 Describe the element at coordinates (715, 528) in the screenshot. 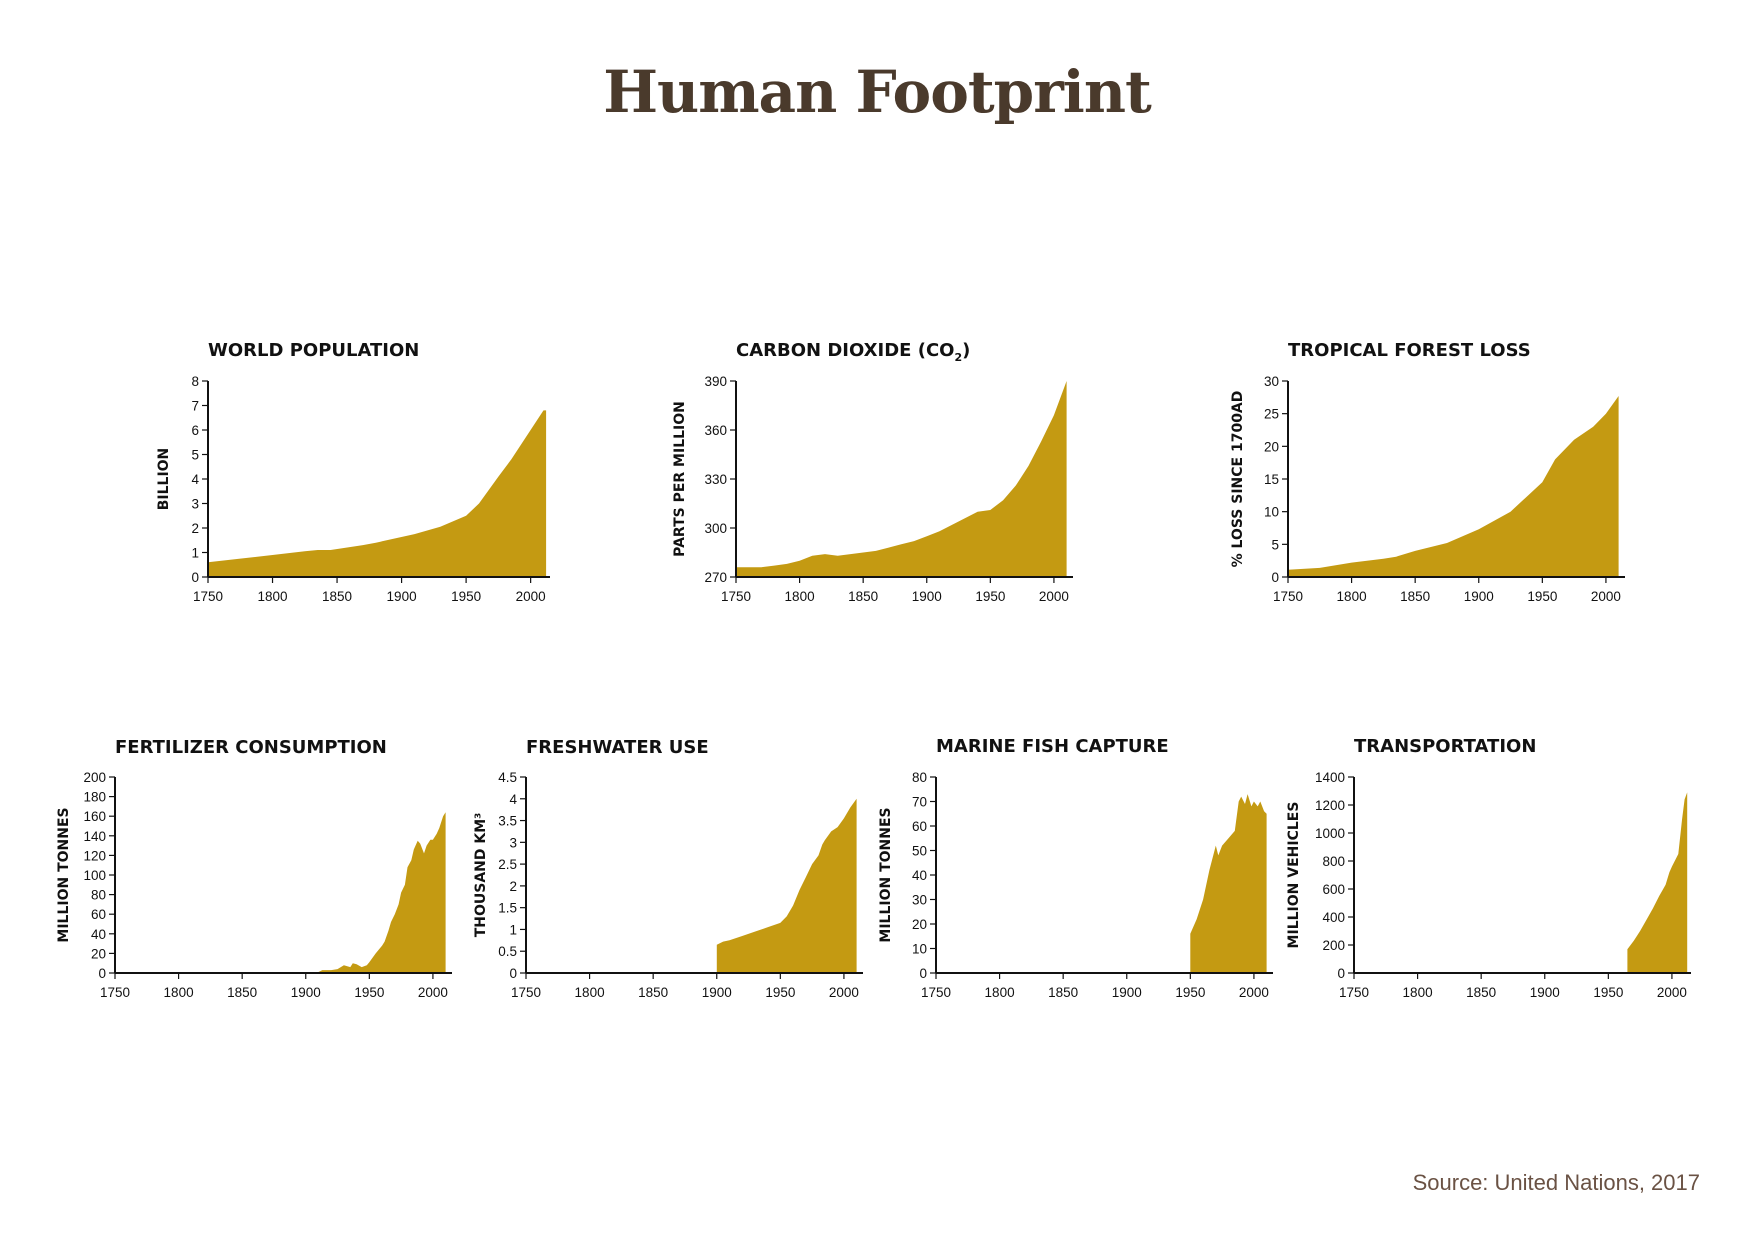

I see `y-tick-label: 300` at that location.